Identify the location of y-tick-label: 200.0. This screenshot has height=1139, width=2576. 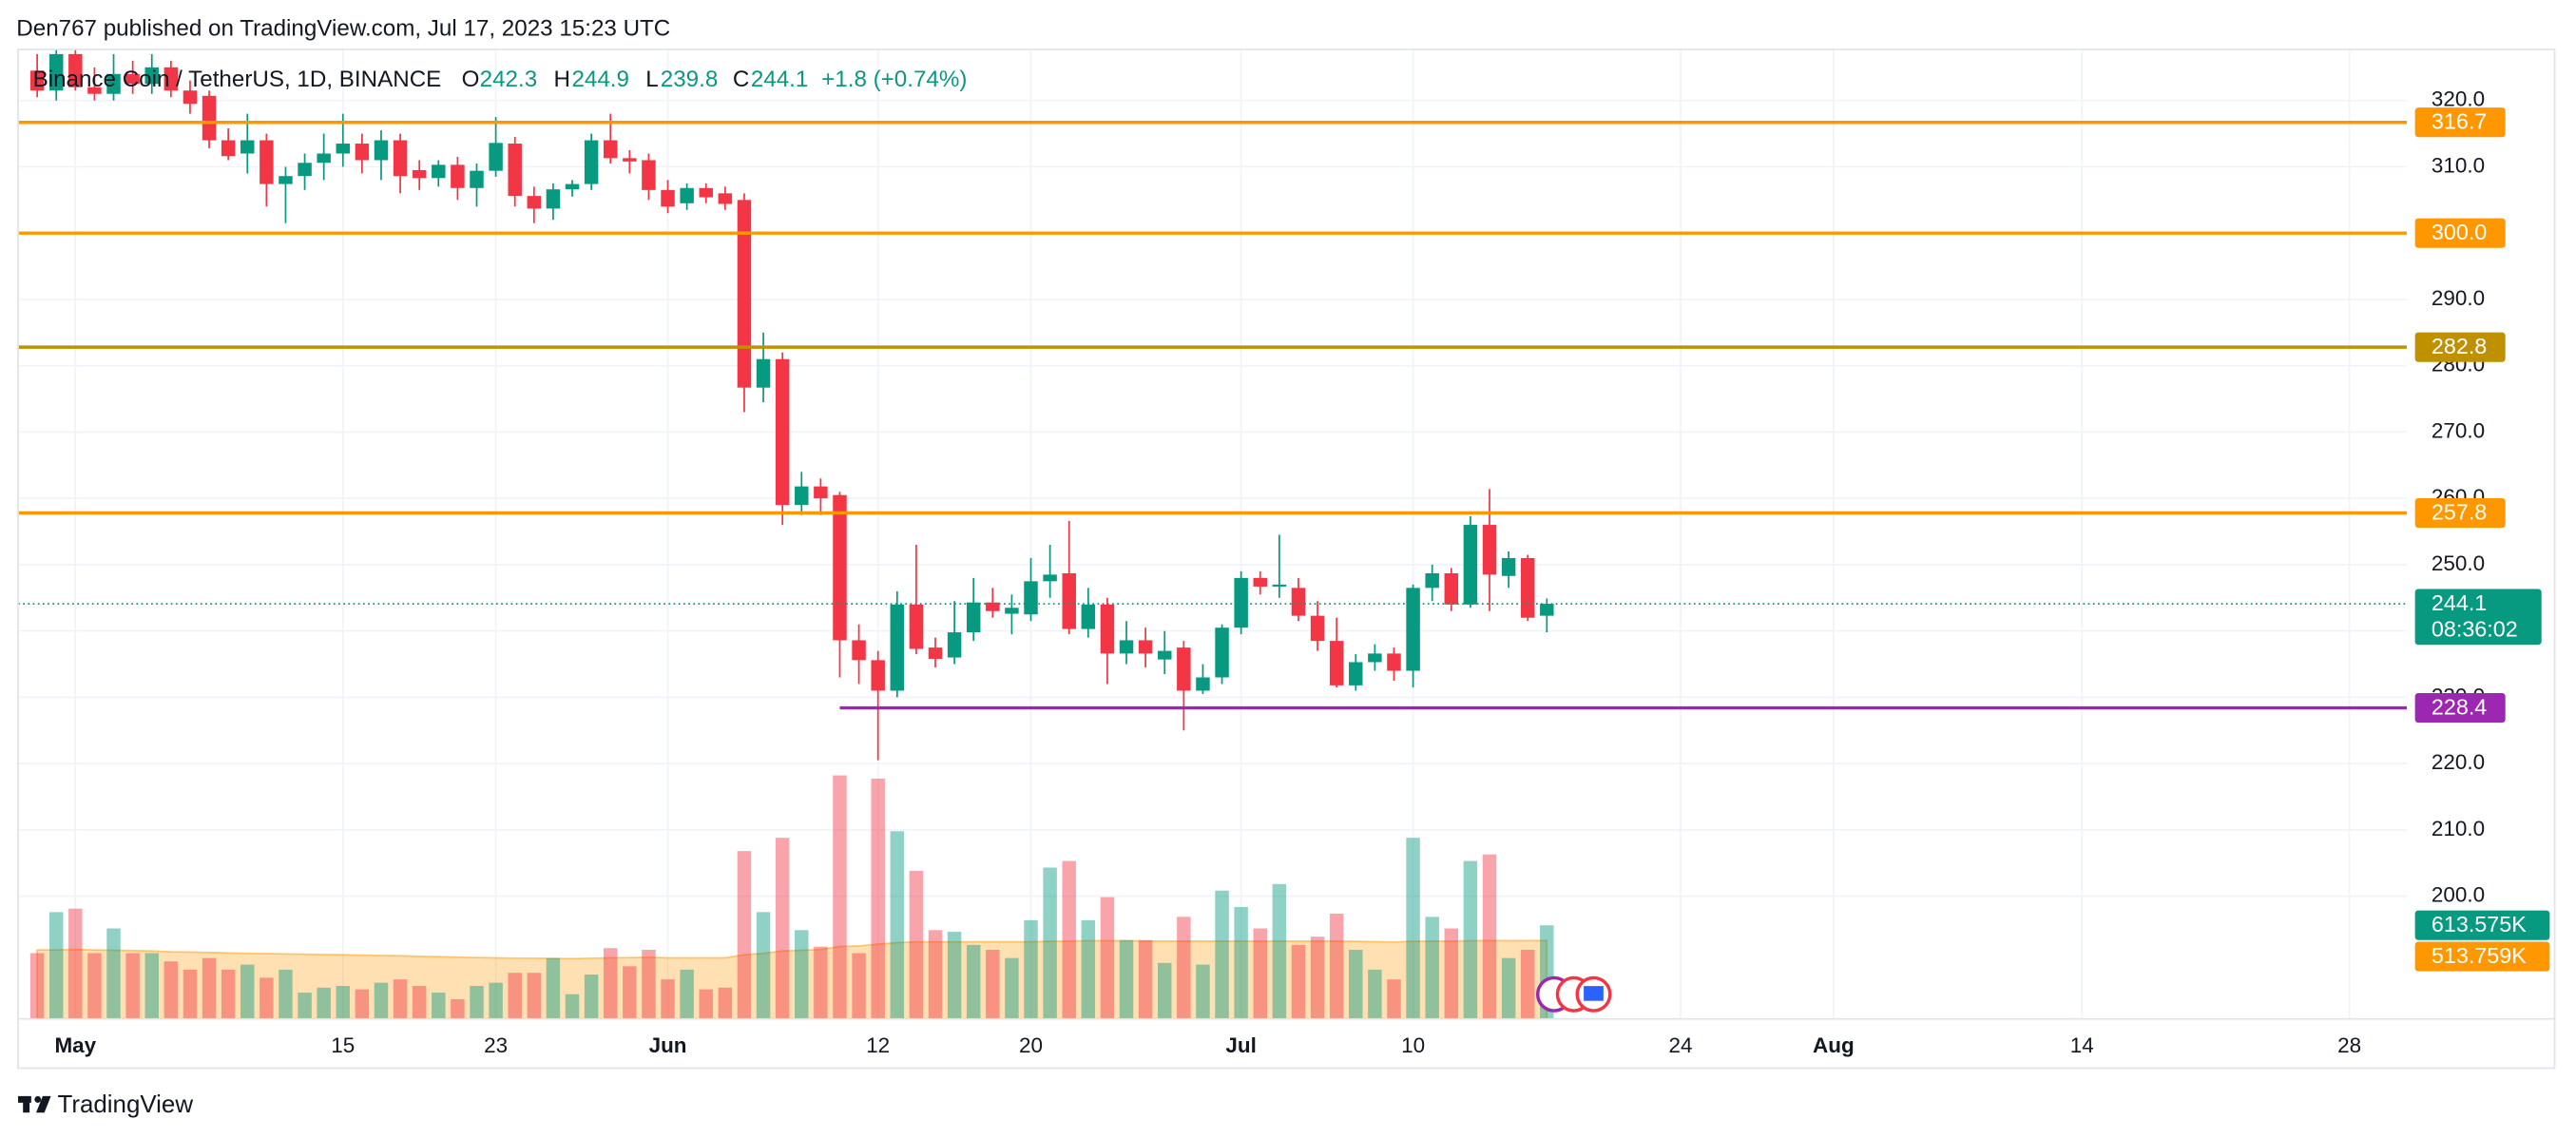
(2459, 895).